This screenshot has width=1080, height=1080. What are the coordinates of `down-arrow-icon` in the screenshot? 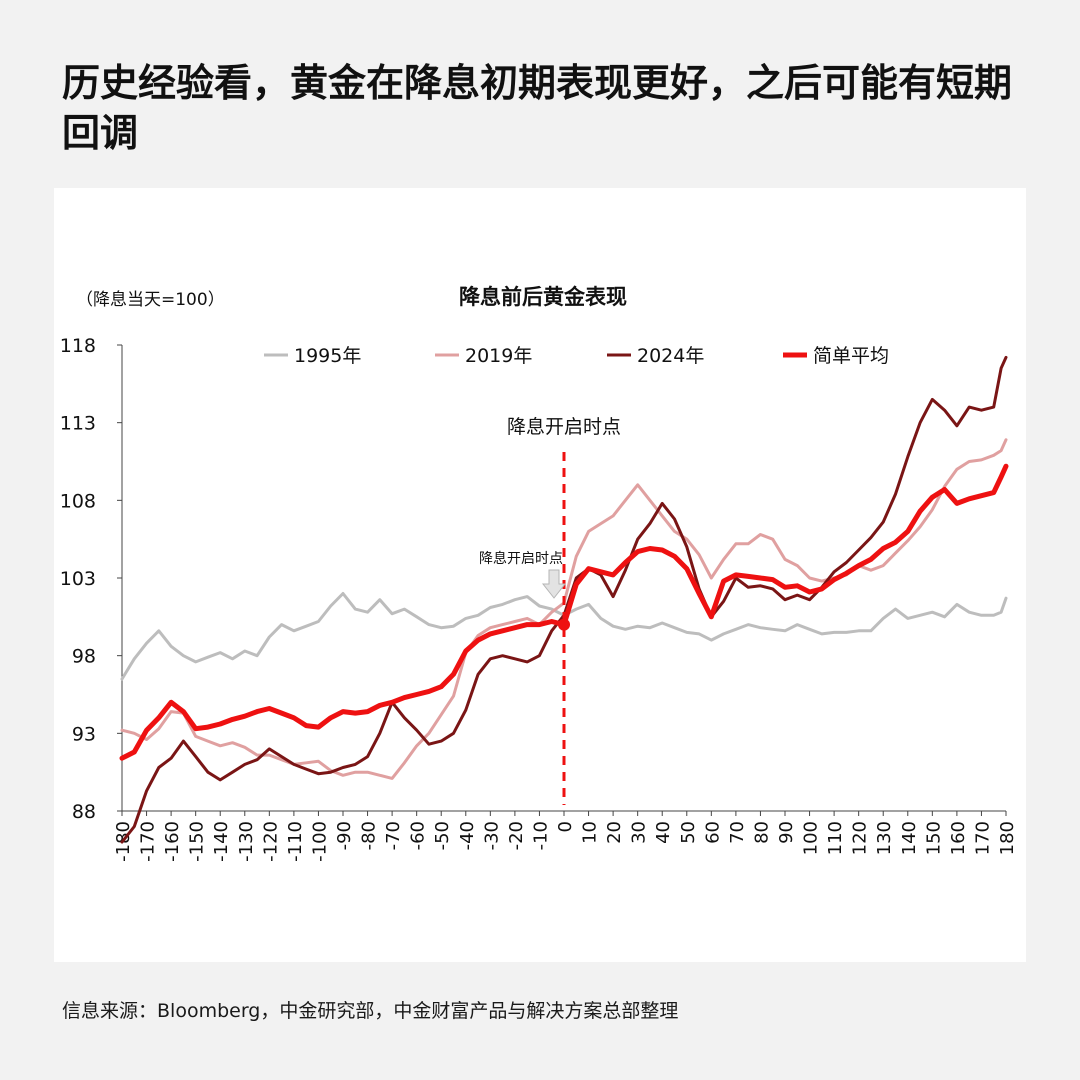 It's located at (554, 584).